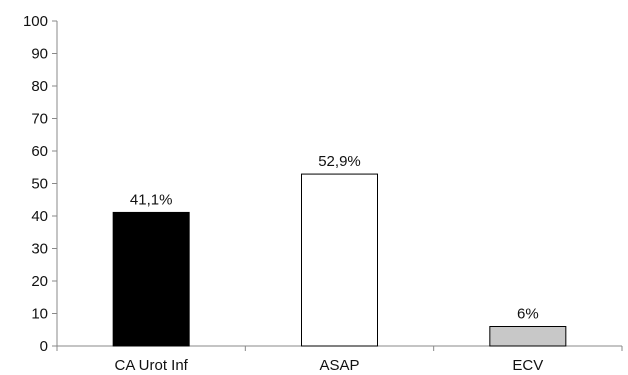  I want to click on y-tick-label: 90, so click(39, 54).